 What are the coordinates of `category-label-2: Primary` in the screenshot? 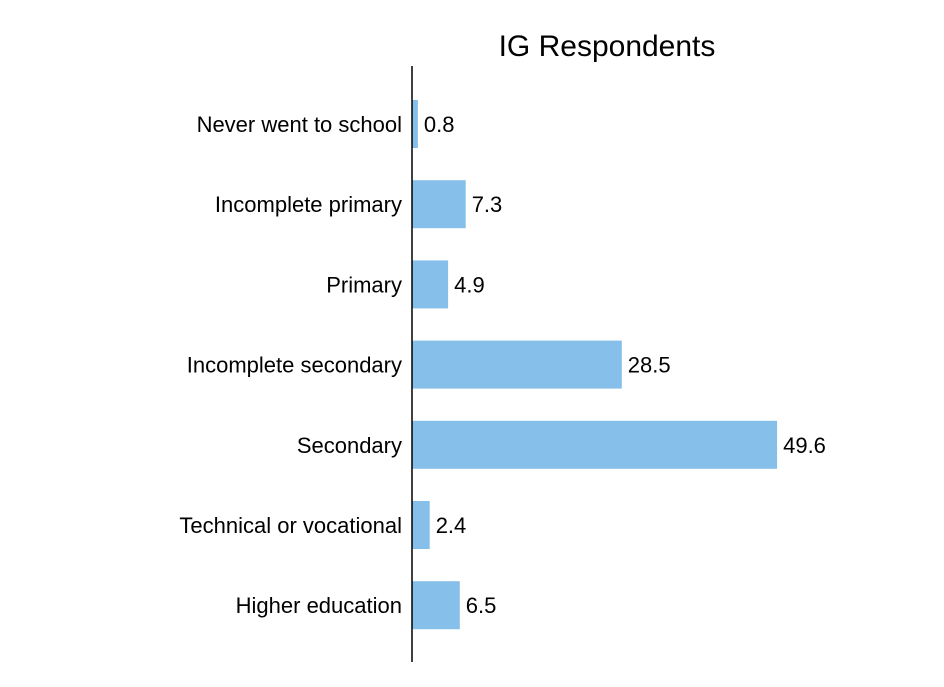 It's located at (364, 284).